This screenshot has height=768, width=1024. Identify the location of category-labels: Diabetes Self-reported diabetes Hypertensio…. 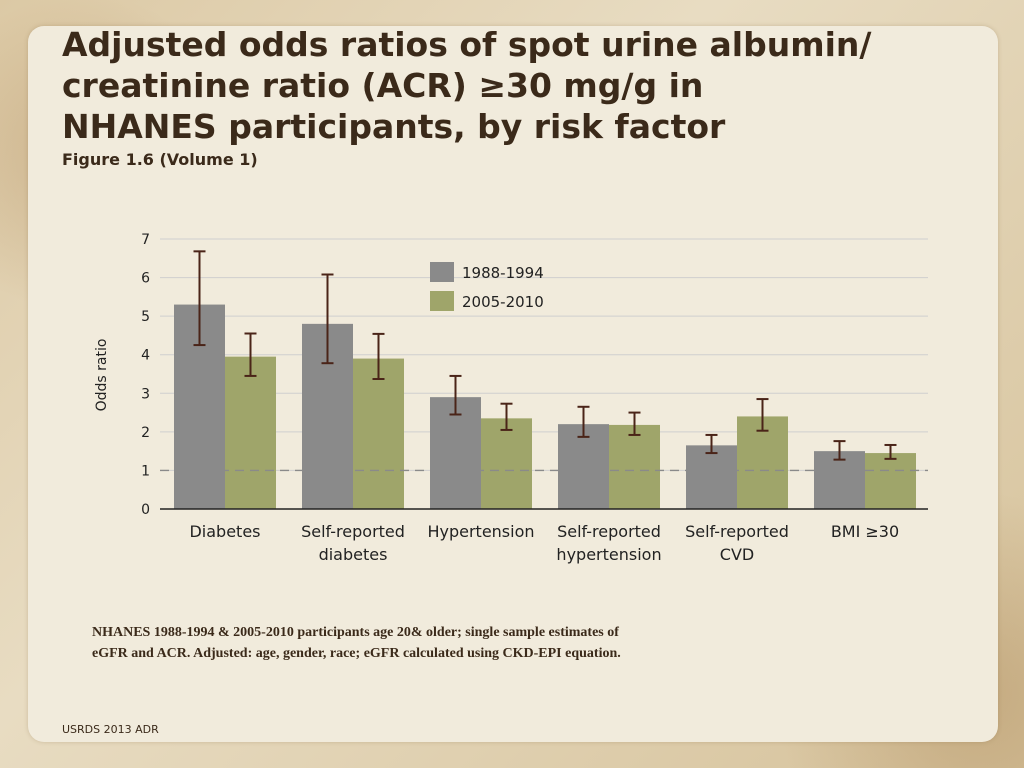
(544, 543).